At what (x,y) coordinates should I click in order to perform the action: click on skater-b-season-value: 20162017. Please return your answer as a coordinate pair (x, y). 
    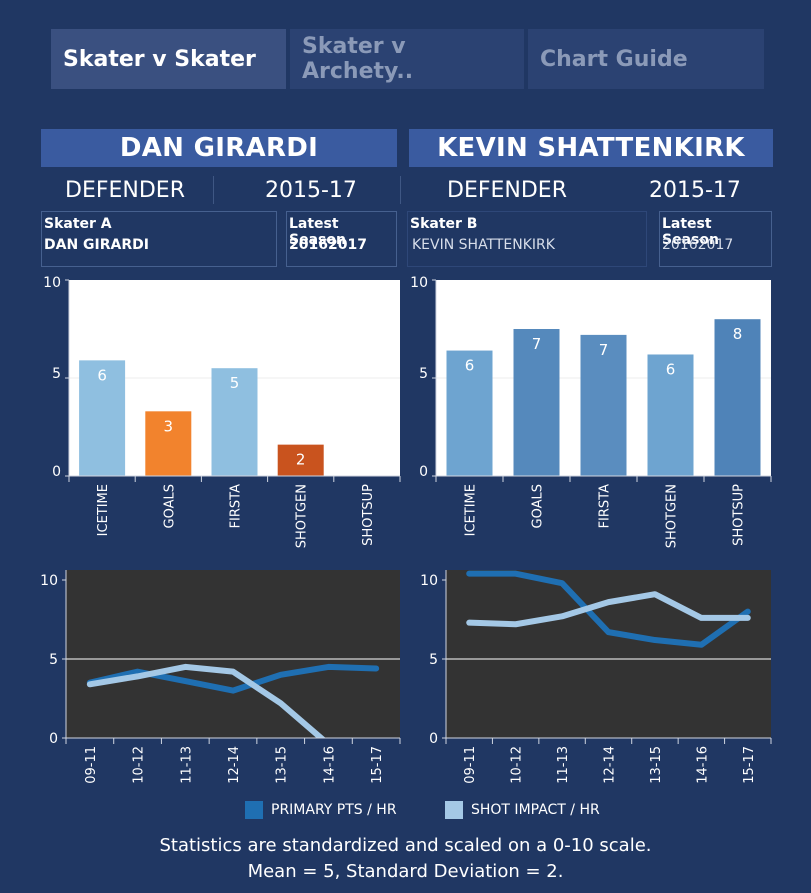
    Looking at the image, I should click on (698, 245).